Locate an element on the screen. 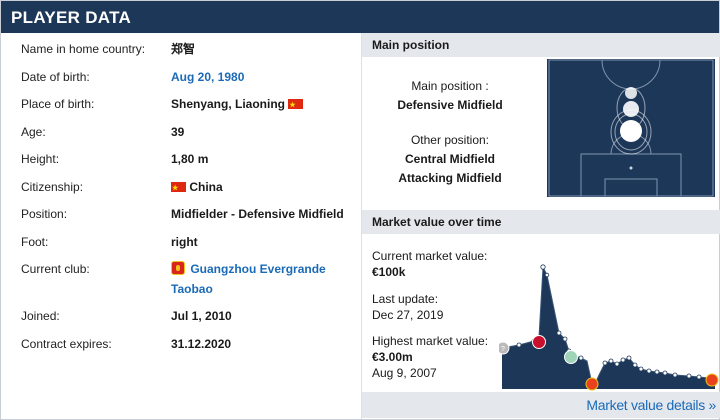 Image resolution: width=720 pixels, height=420 pixels. info-label: Name in home country: is located at coordinates (83, 49).